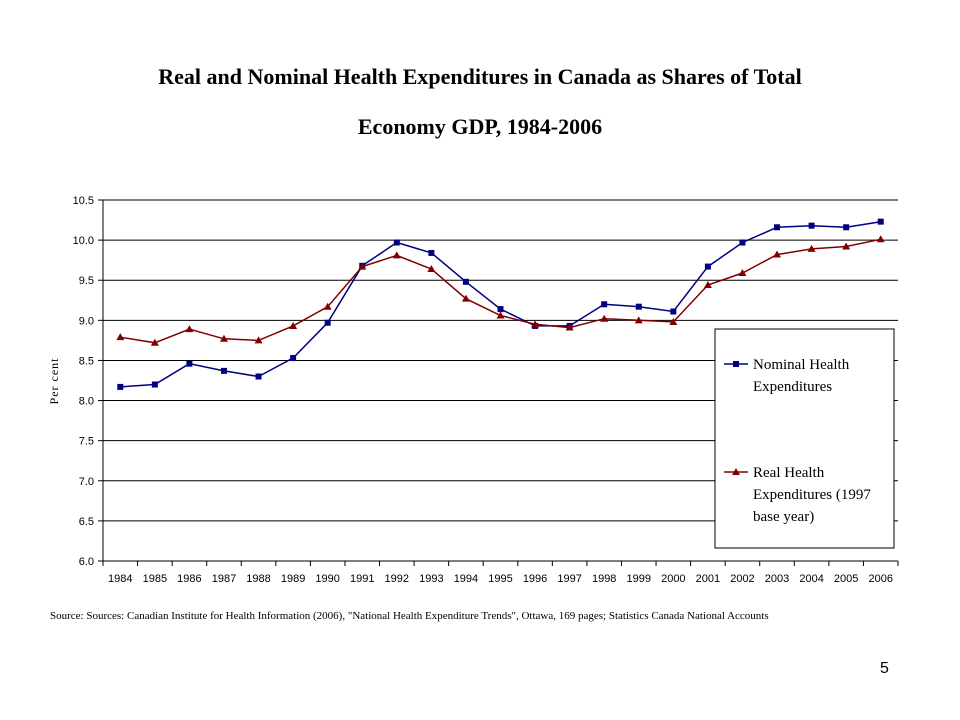 The height and width of the screenshot is (720, 960). What do you see at coordinates (86, 402) in the screenshot?
I see `y-tick-label: 8.0` at bounding box center [86, 402].